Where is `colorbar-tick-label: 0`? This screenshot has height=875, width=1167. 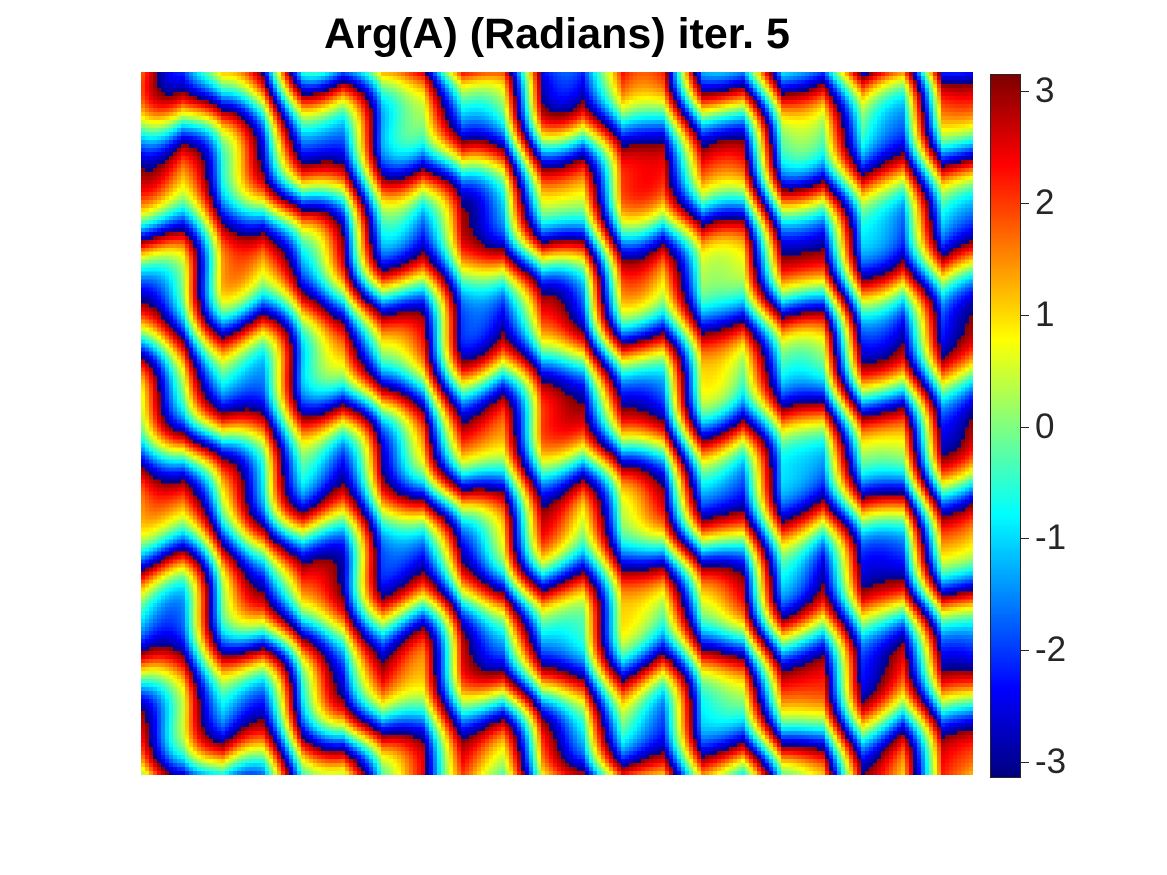 colorbar-tick-label: 0 is located at coordinates (1045, 426).